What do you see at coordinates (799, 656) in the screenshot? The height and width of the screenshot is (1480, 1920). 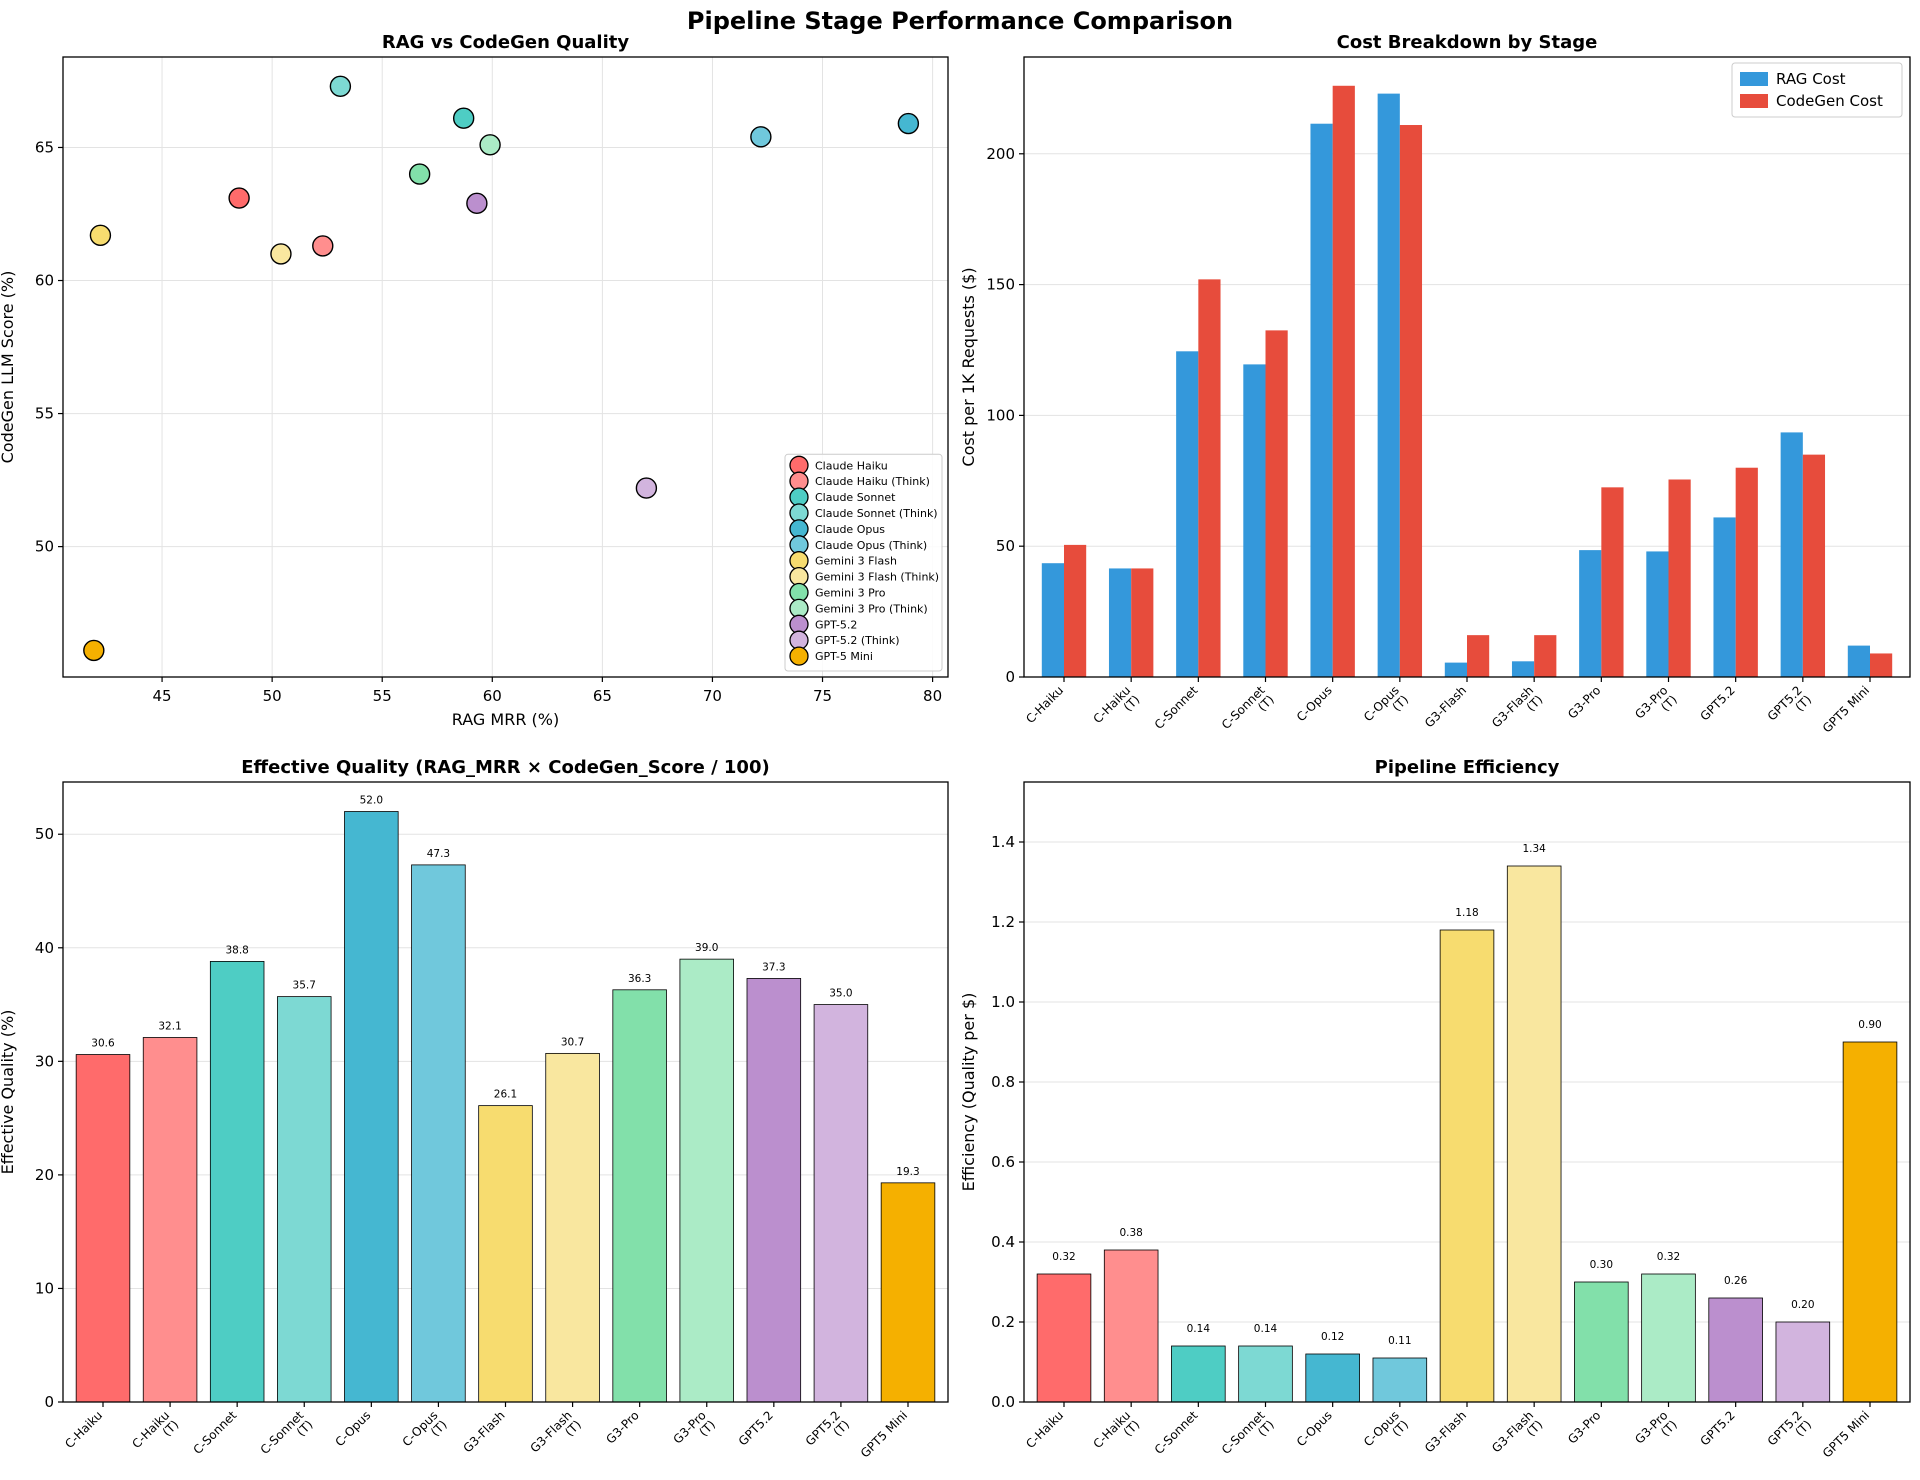 I see `legend-marker-gpt-5-mini` at bounding box center [799, 656].